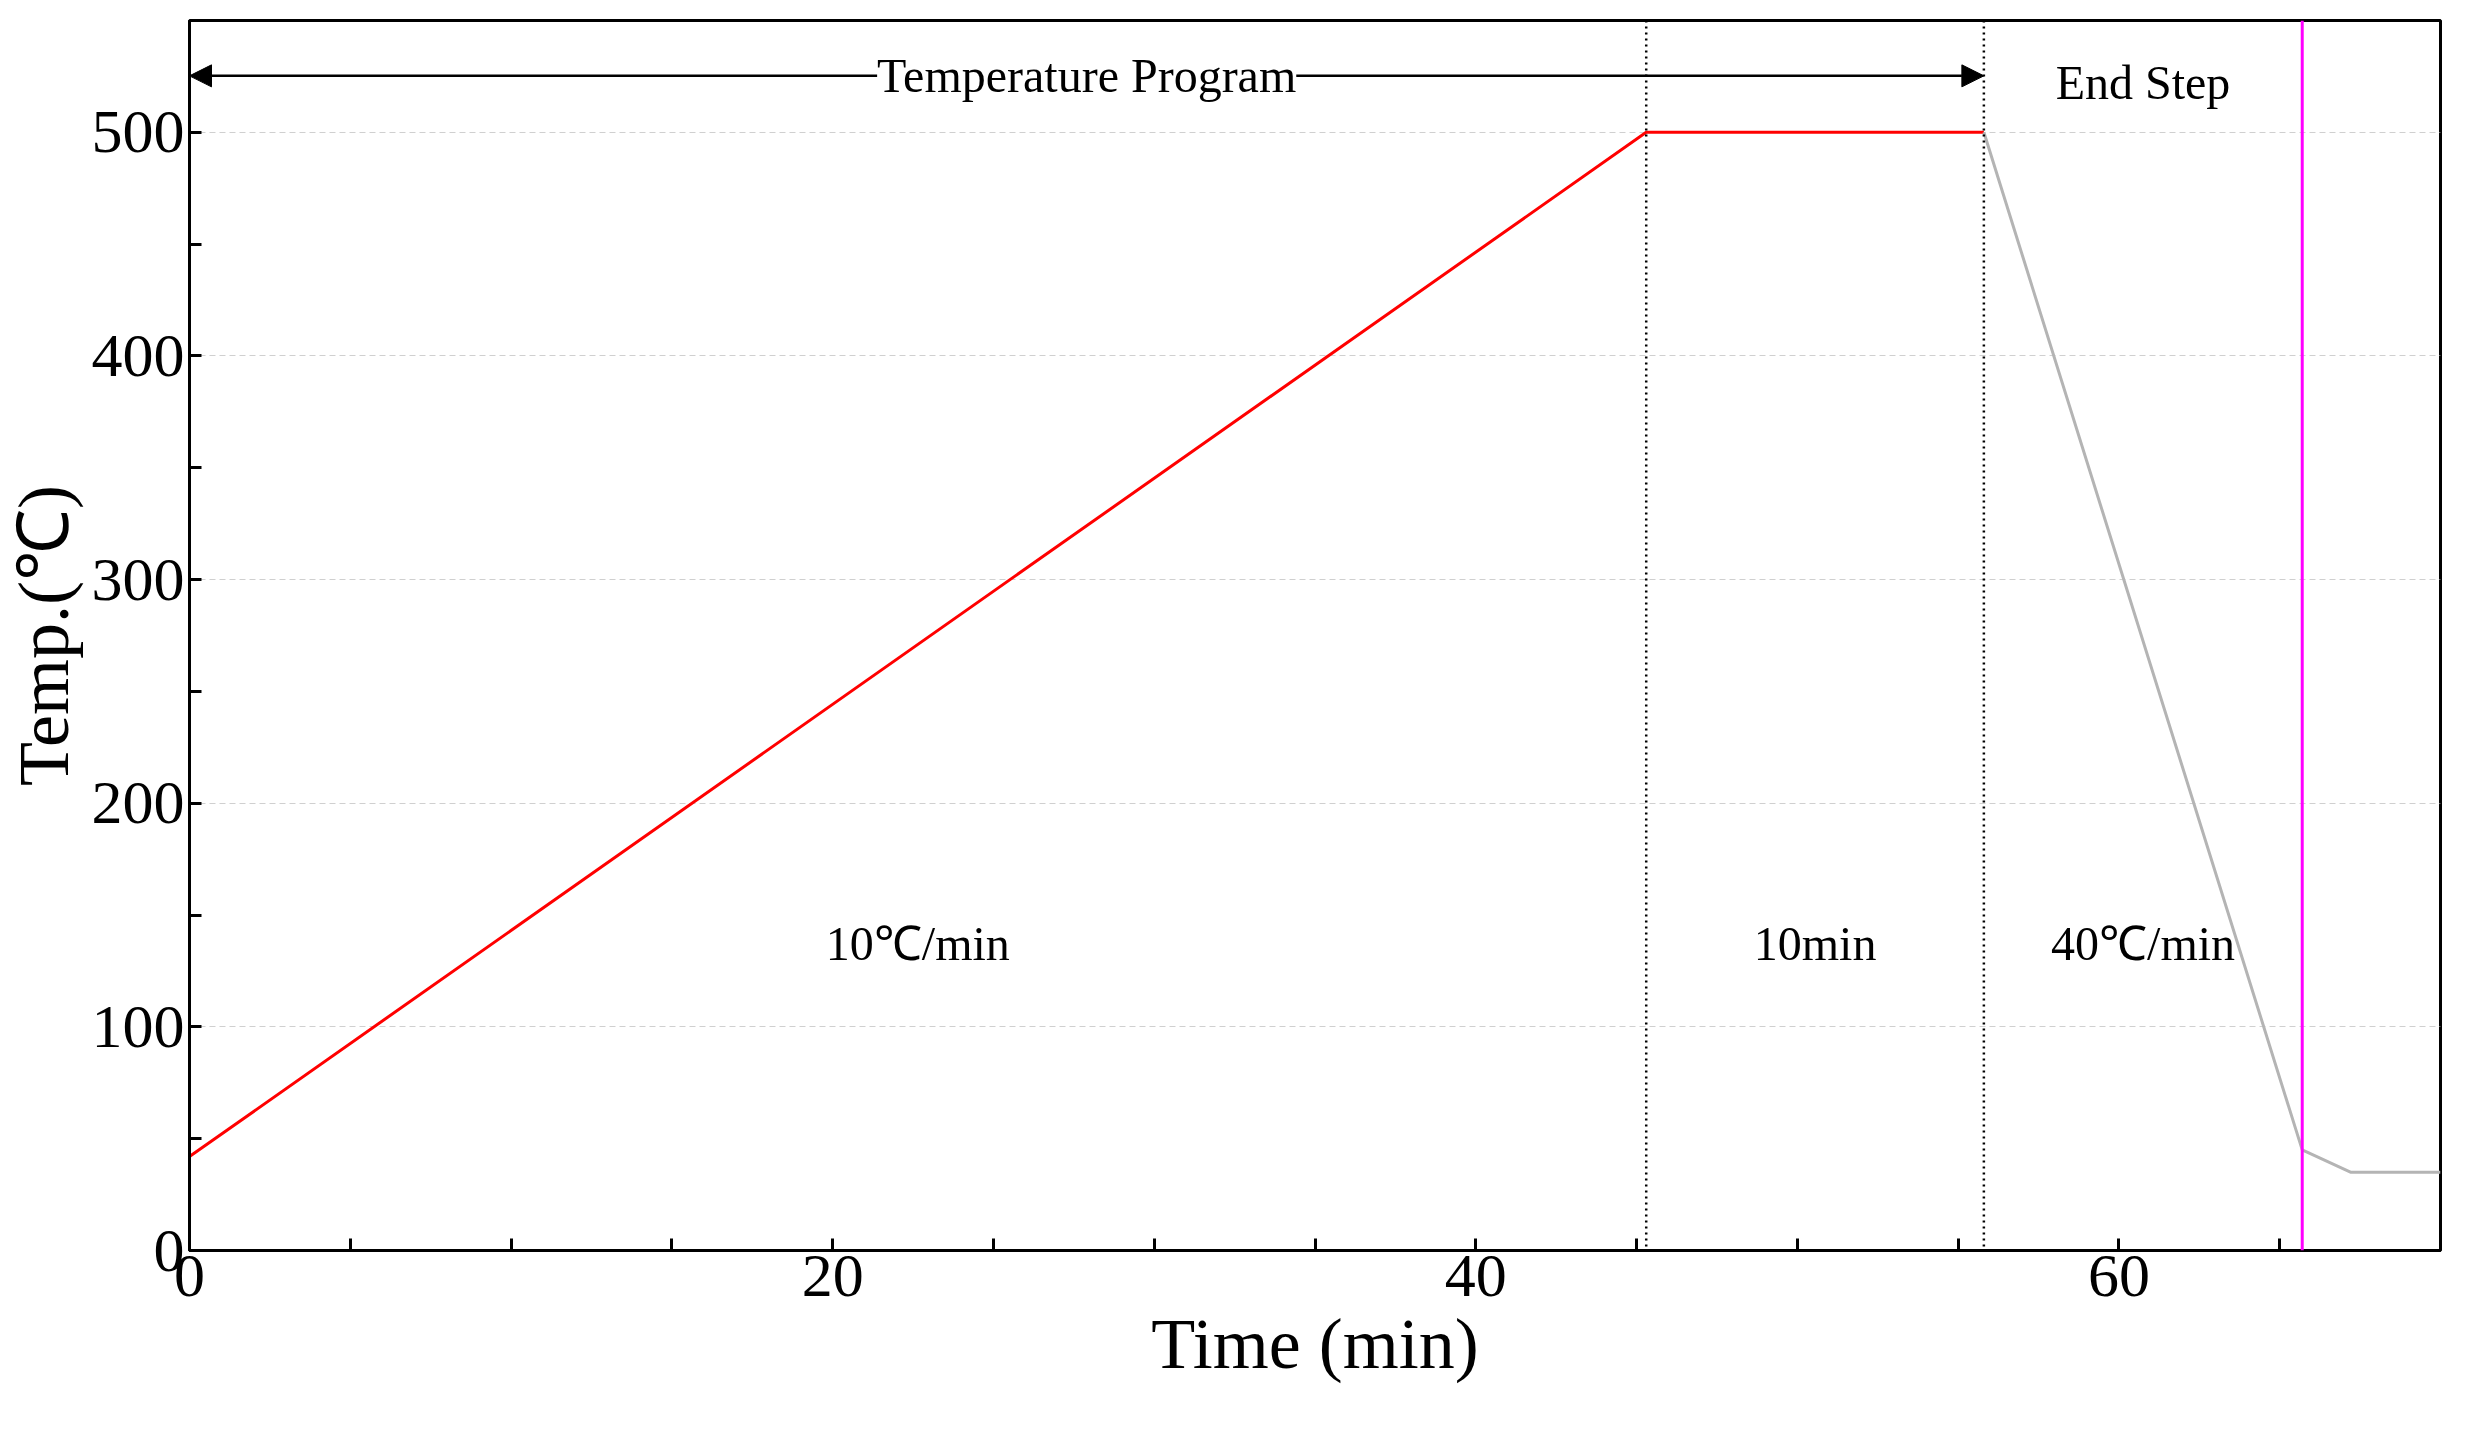  Describe the element at coordinates (832, 1274) in the screenshot. I see `x-tick-label: 20` at that location.